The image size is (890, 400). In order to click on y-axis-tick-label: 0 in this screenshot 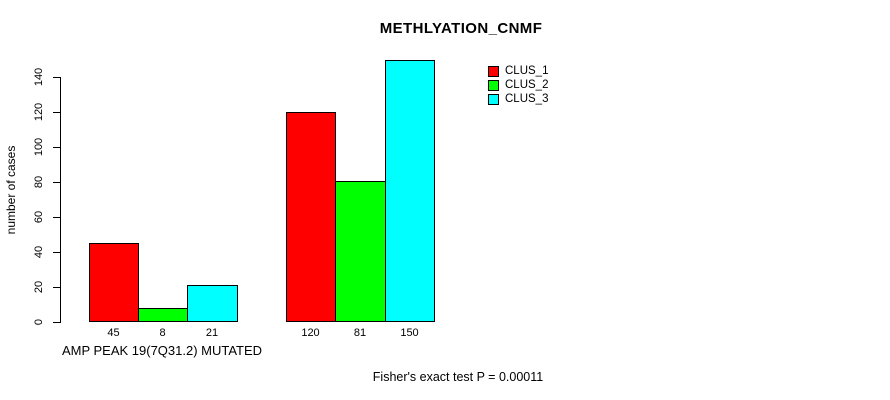, I will do `click(39, 322)`.